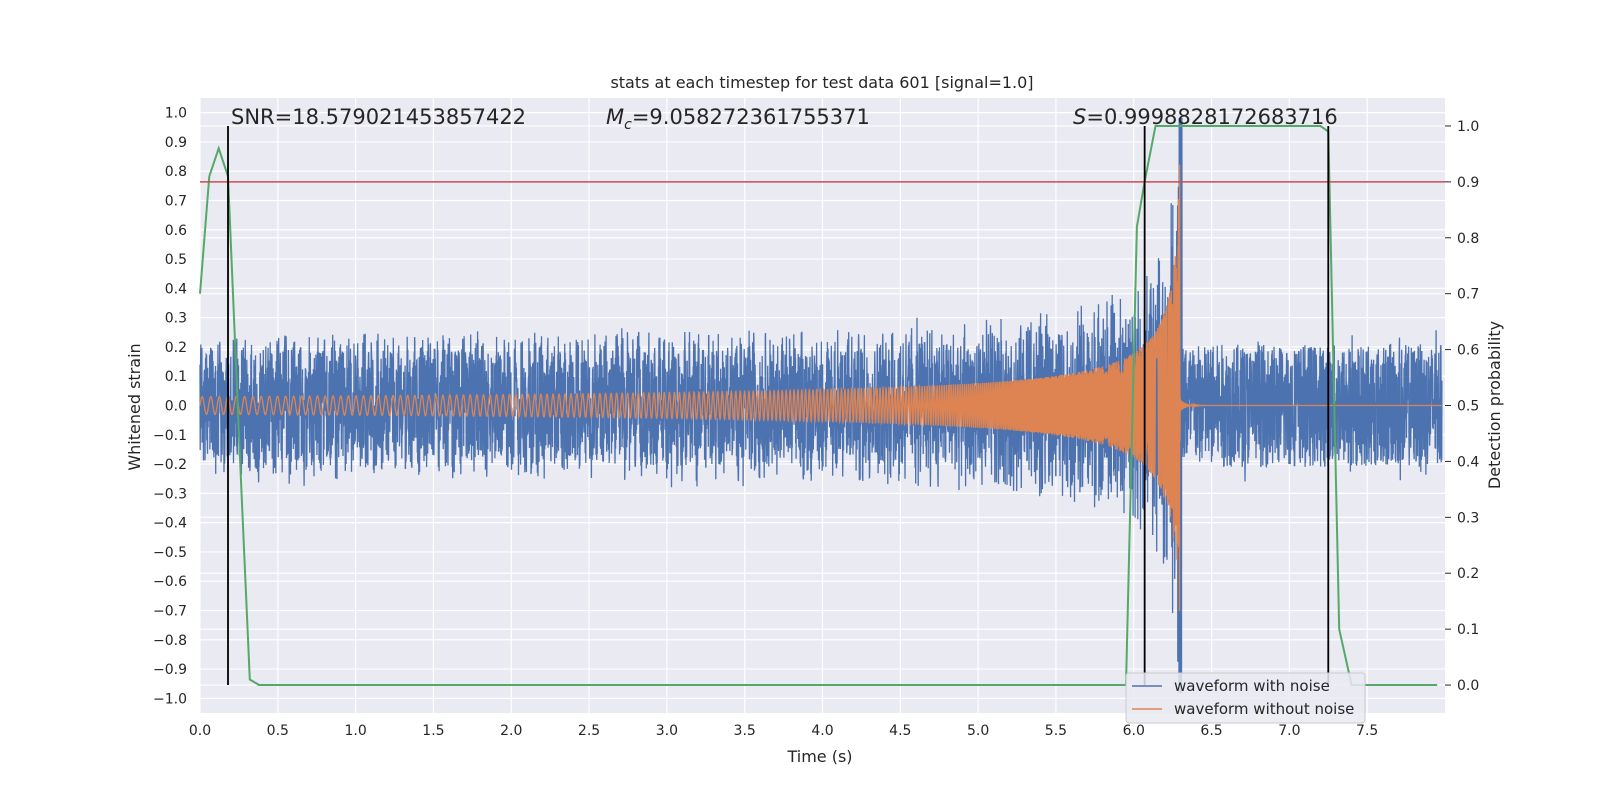 The image size is (1600, 800). Describe the element at coordinates (745, 731) in the screenshot. I see `x-tick-label: 3.5` at that location.